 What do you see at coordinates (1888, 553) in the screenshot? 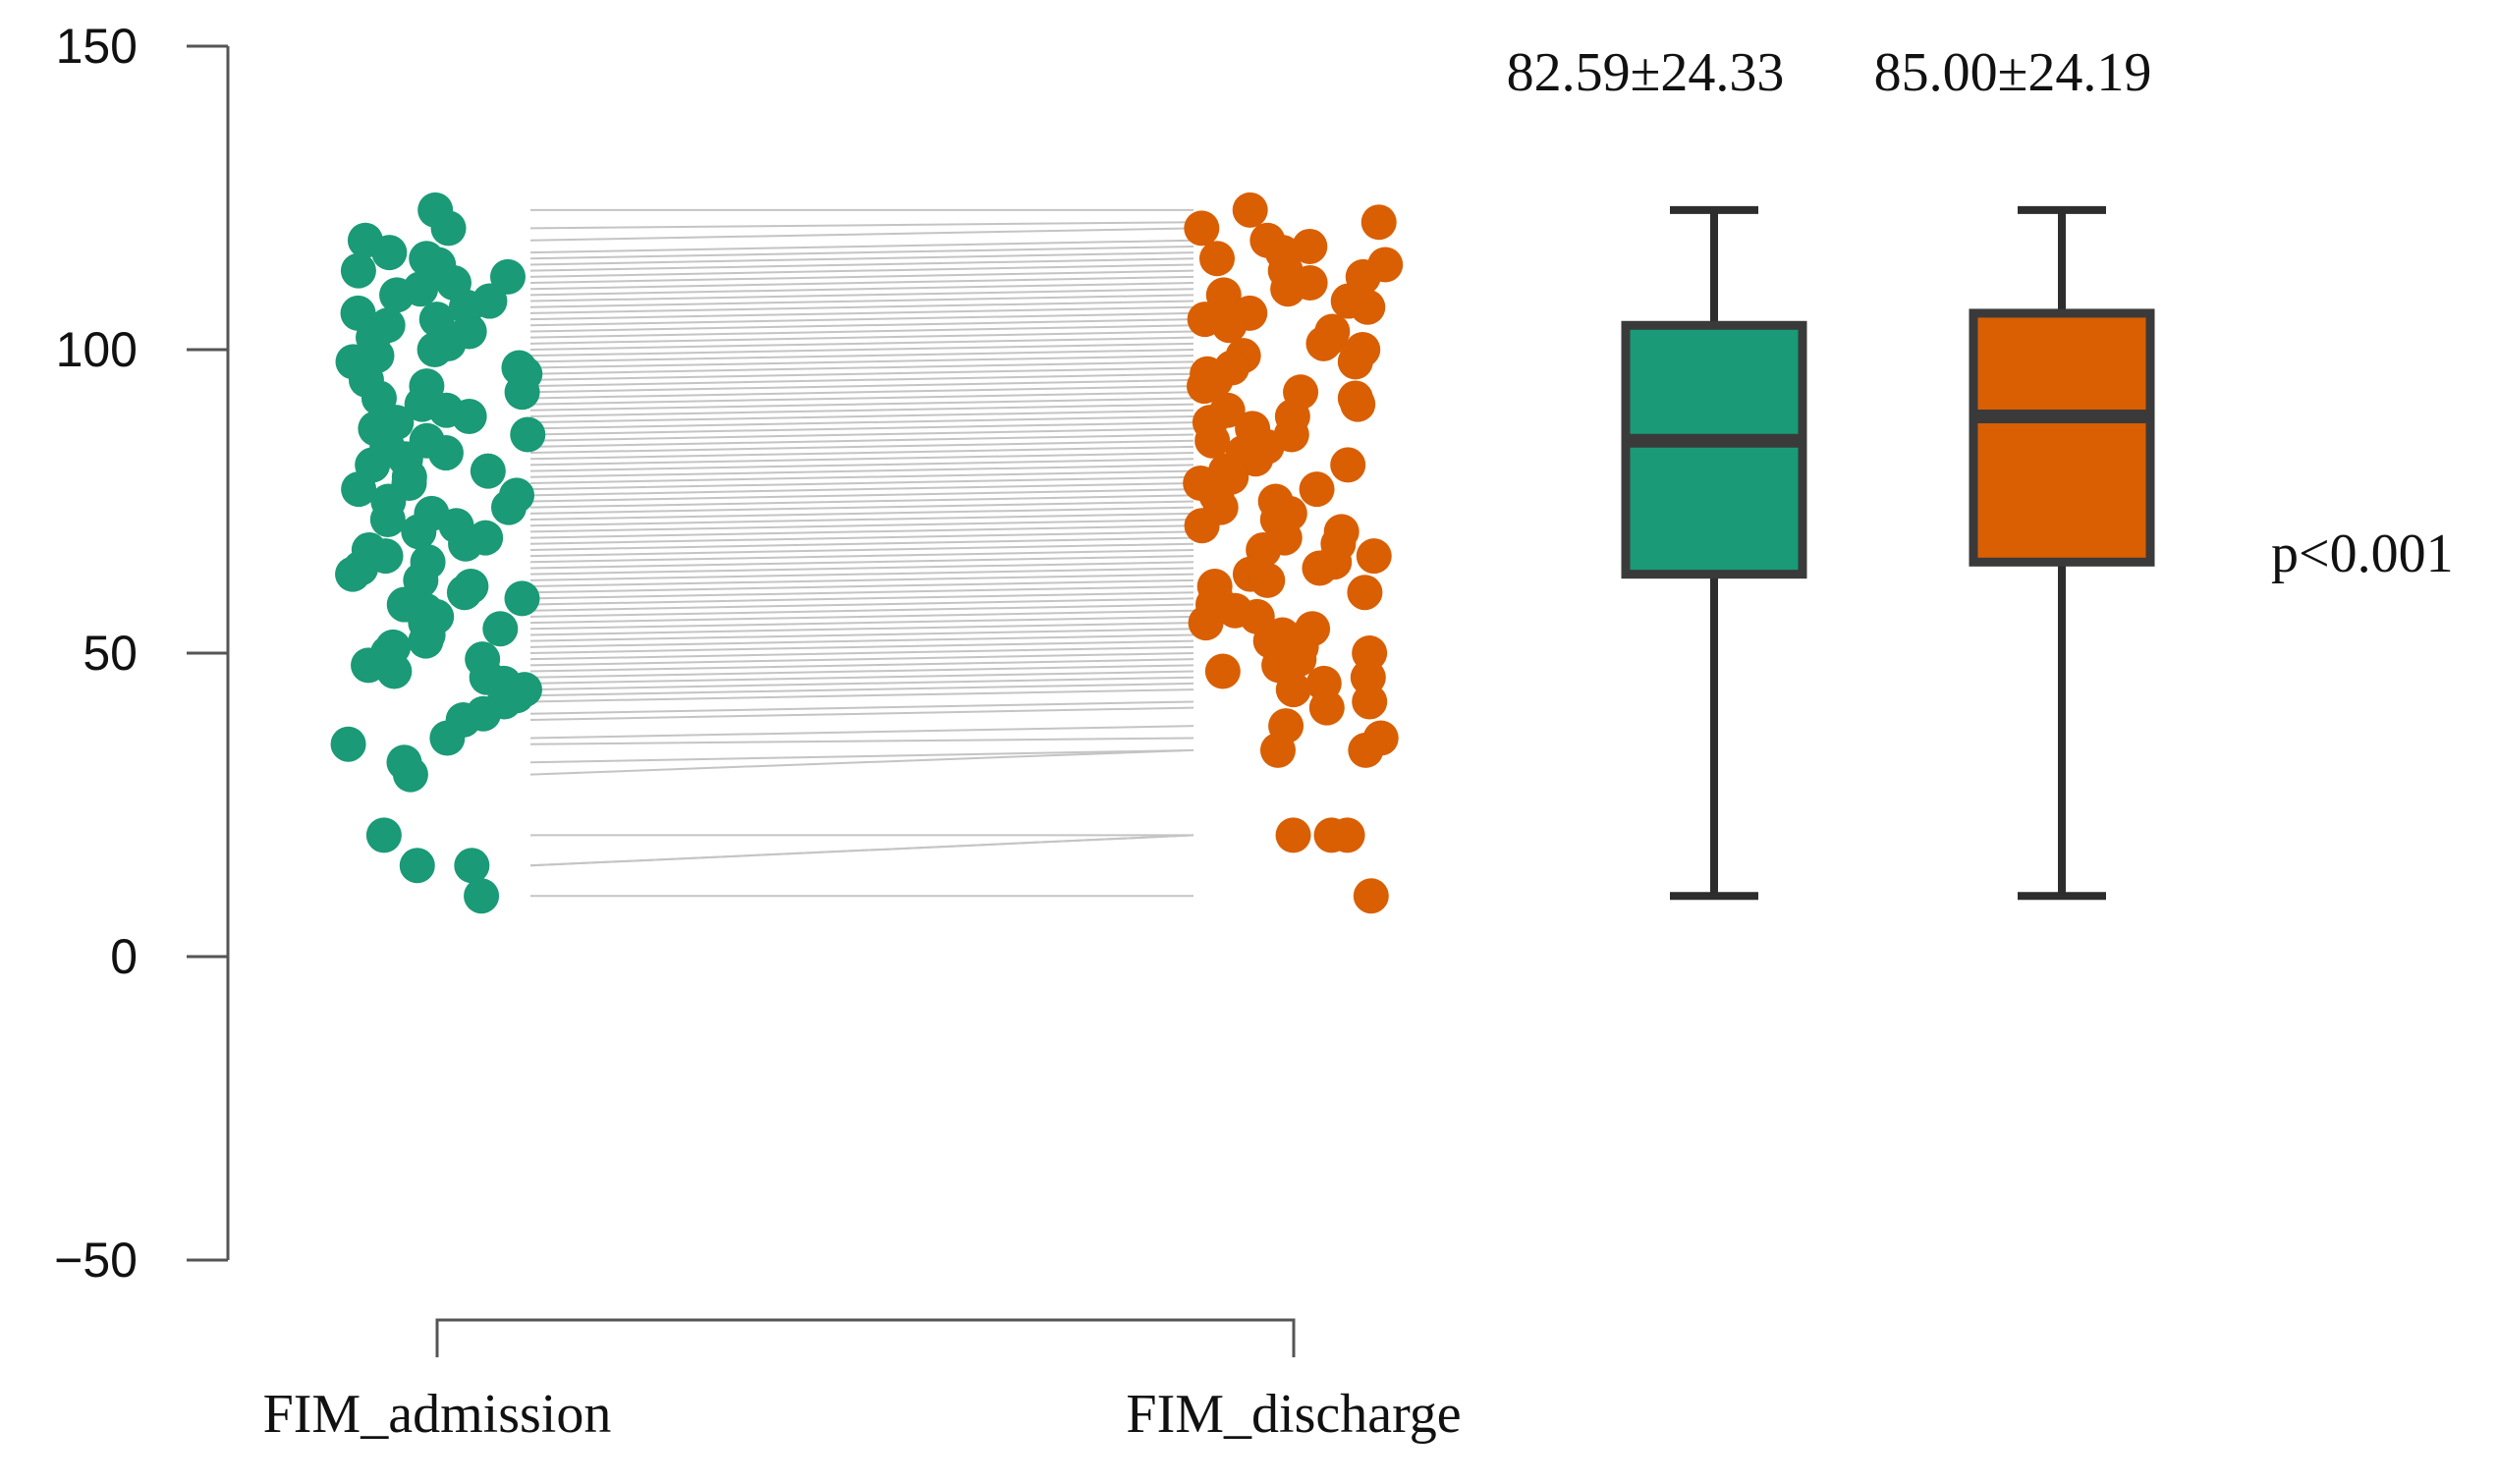
I see `boxplots` at bounding box center [1888, 553].